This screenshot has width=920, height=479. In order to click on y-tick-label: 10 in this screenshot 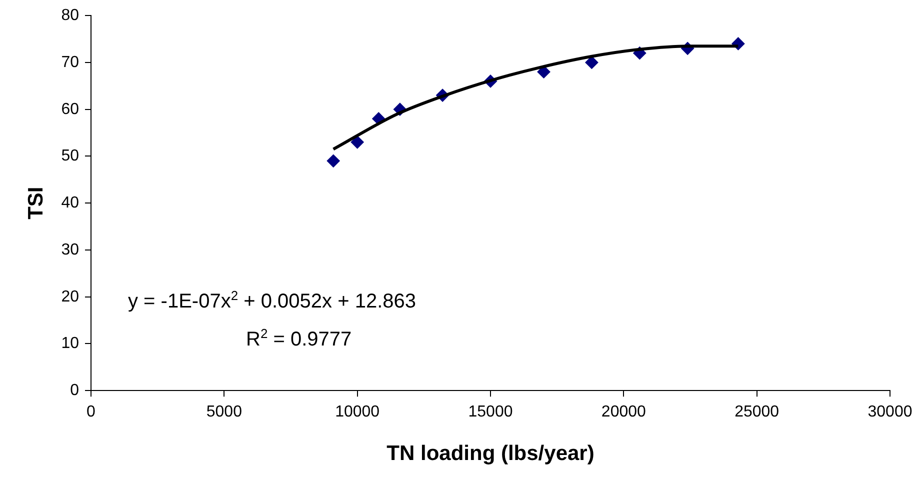, I will do `click(70, 343)`.